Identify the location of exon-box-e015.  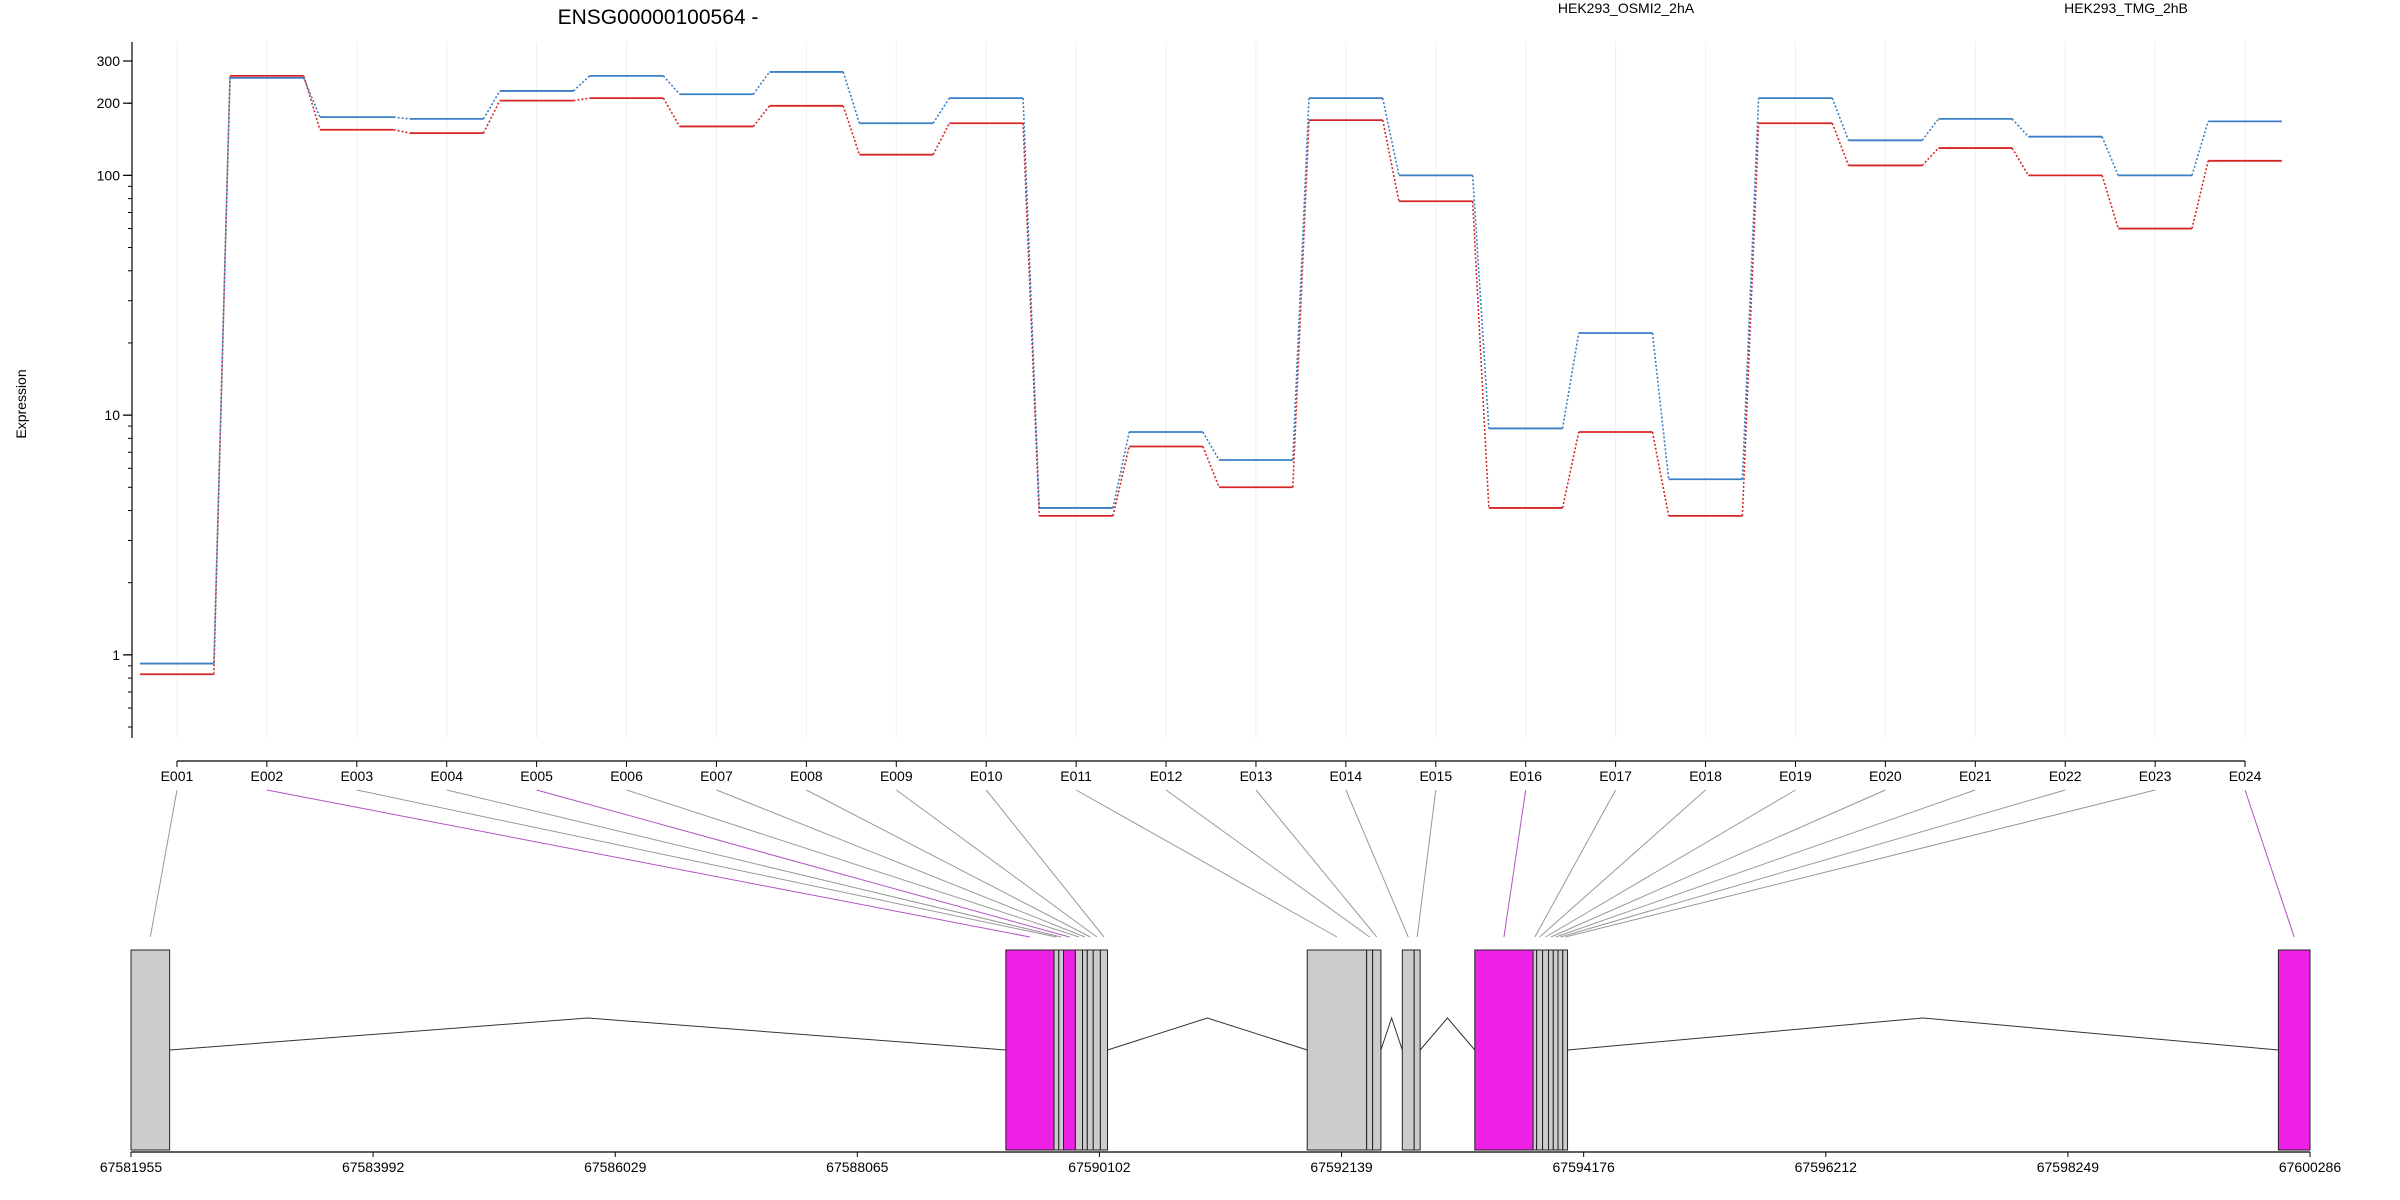
(1417, 1050).